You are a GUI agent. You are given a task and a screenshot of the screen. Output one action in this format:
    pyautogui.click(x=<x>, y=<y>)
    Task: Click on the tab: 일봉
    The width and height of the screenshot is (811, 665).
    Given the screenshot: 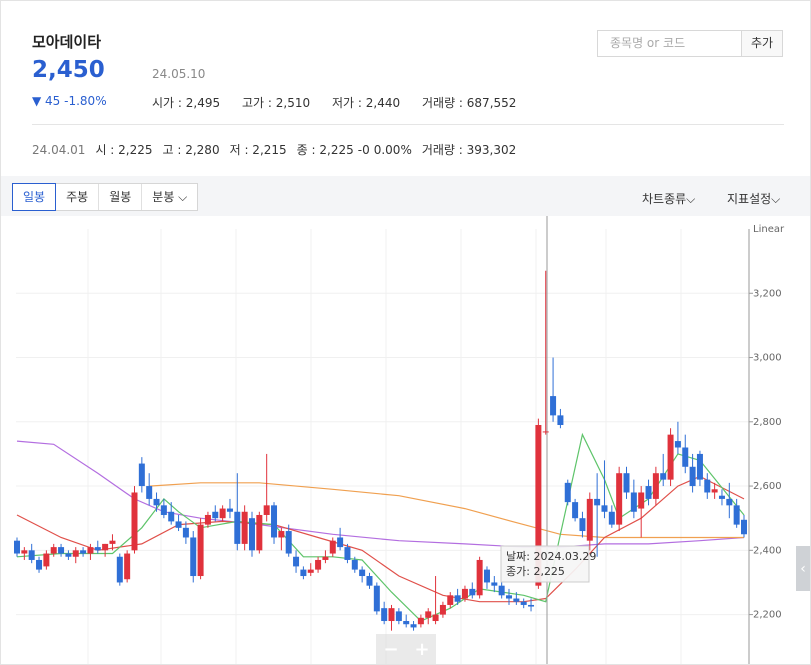 What is the action you would take?
    pyautogui.click(x=34, y=197)
    